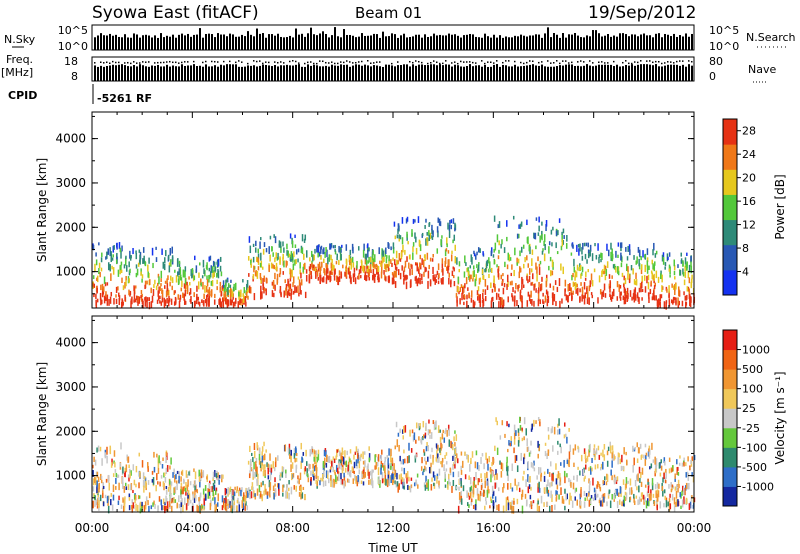 The height and width of the screenshot is (554, 800). I want to click on y-tick-label: 1000, so click(70, 476).